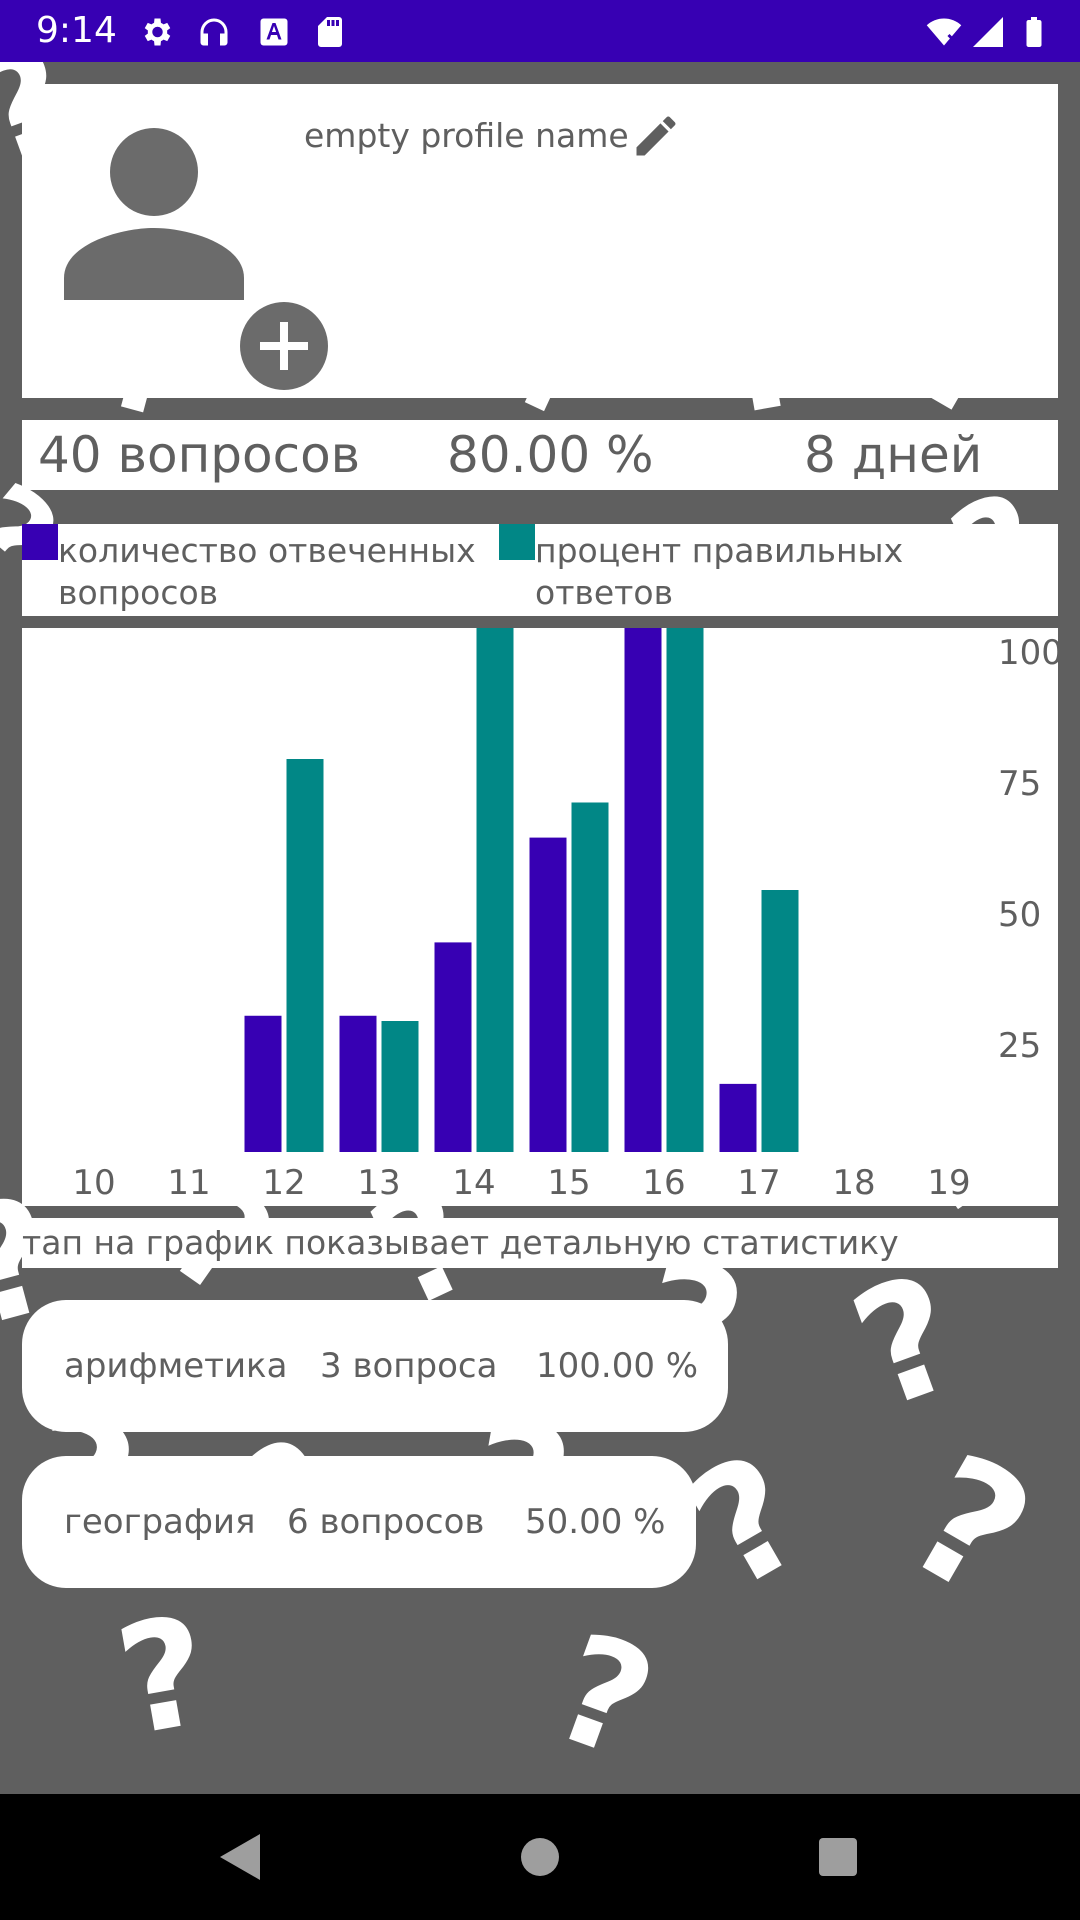 Image resolution: width=1080 pixels, height=1920 pixels. I want to click on recents-square-icon, so click(838, 1857).